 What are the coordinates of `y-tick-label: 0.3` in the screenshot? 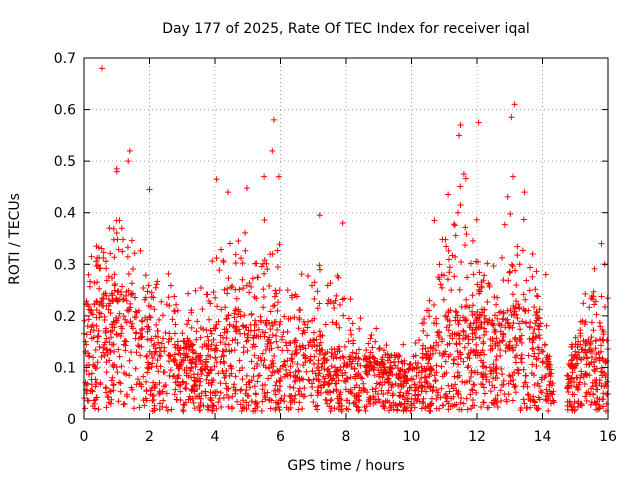 It's located at (65, 265).